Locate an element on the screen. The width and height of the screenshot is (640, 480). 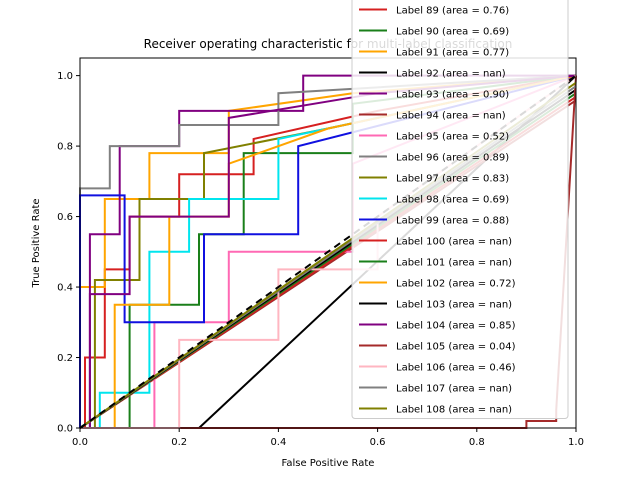
y-axis-label: True Positive Rate is located at coordinates (36, 243).